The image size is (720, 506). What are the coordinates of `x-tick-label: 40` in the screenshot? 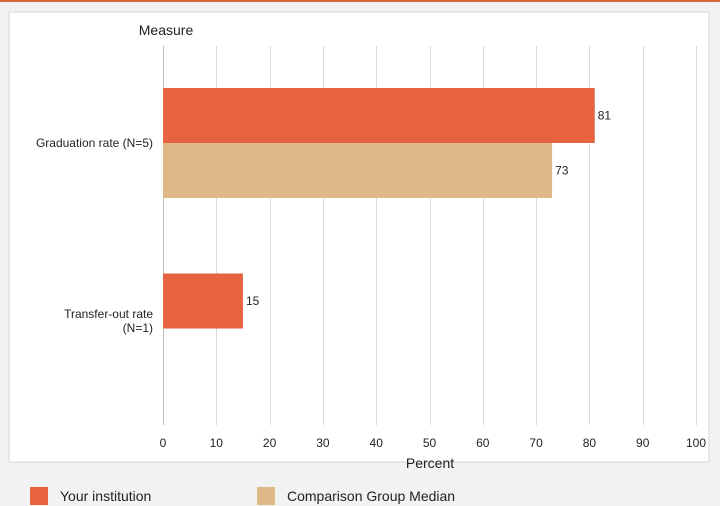 It's located at (377, 443).